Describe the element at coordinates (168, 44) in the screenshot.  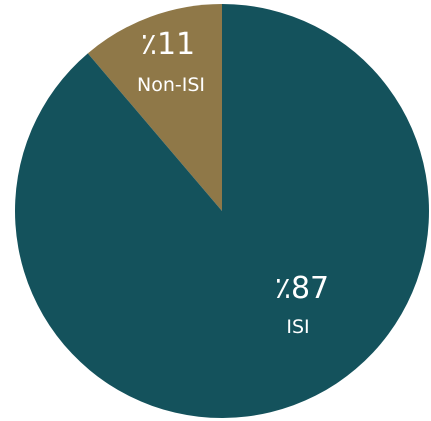
I see `slice-value-label-non-isi: ٪11` at that location.